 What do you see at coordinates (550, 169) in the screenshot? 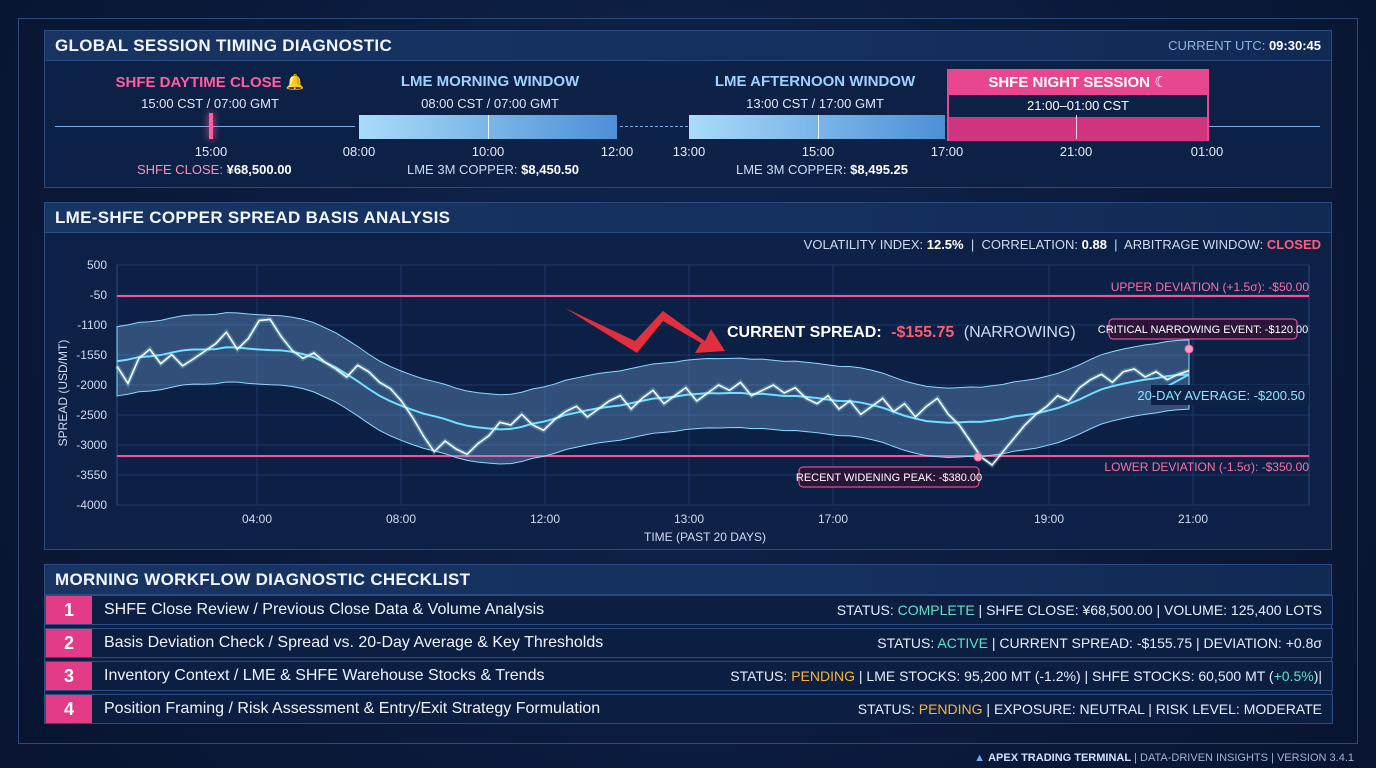
I see `price-value: $8,450.50` at bounding box center [550, 169].